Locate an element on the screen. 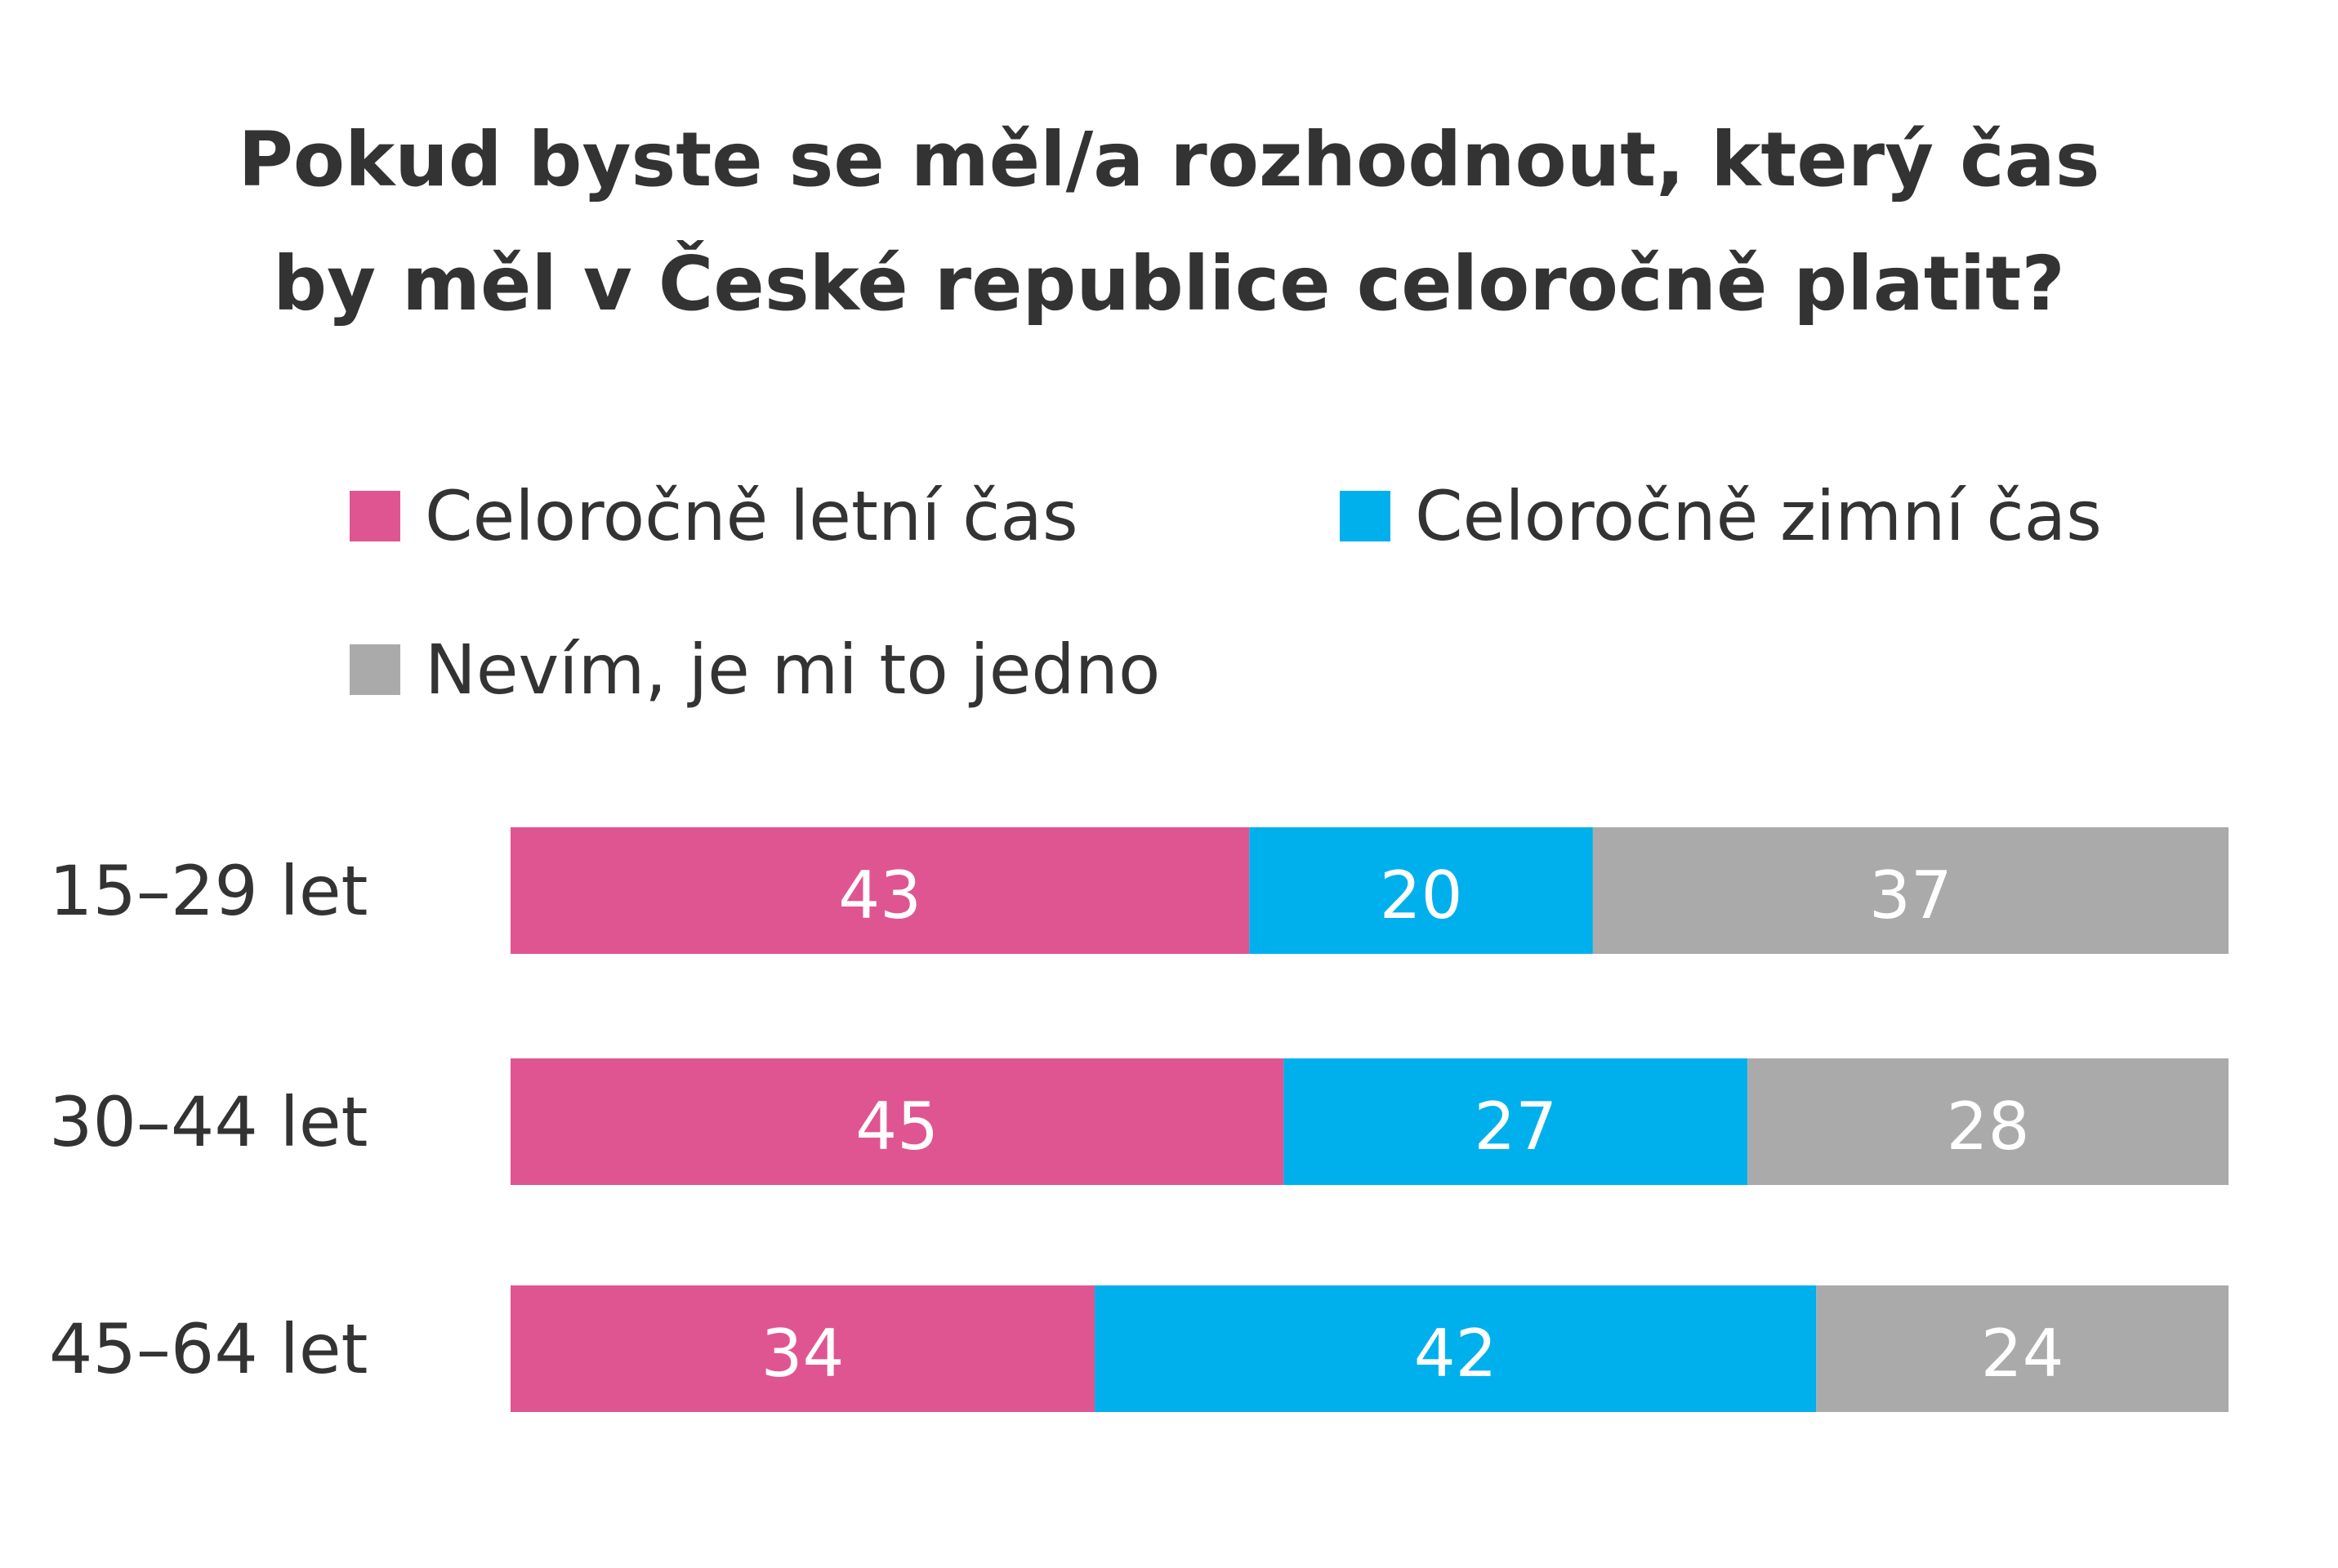 This screenshot has width=2338, height=1568. legend-item-summer: Celoročně letní čas is located at coordinates (714, 516).